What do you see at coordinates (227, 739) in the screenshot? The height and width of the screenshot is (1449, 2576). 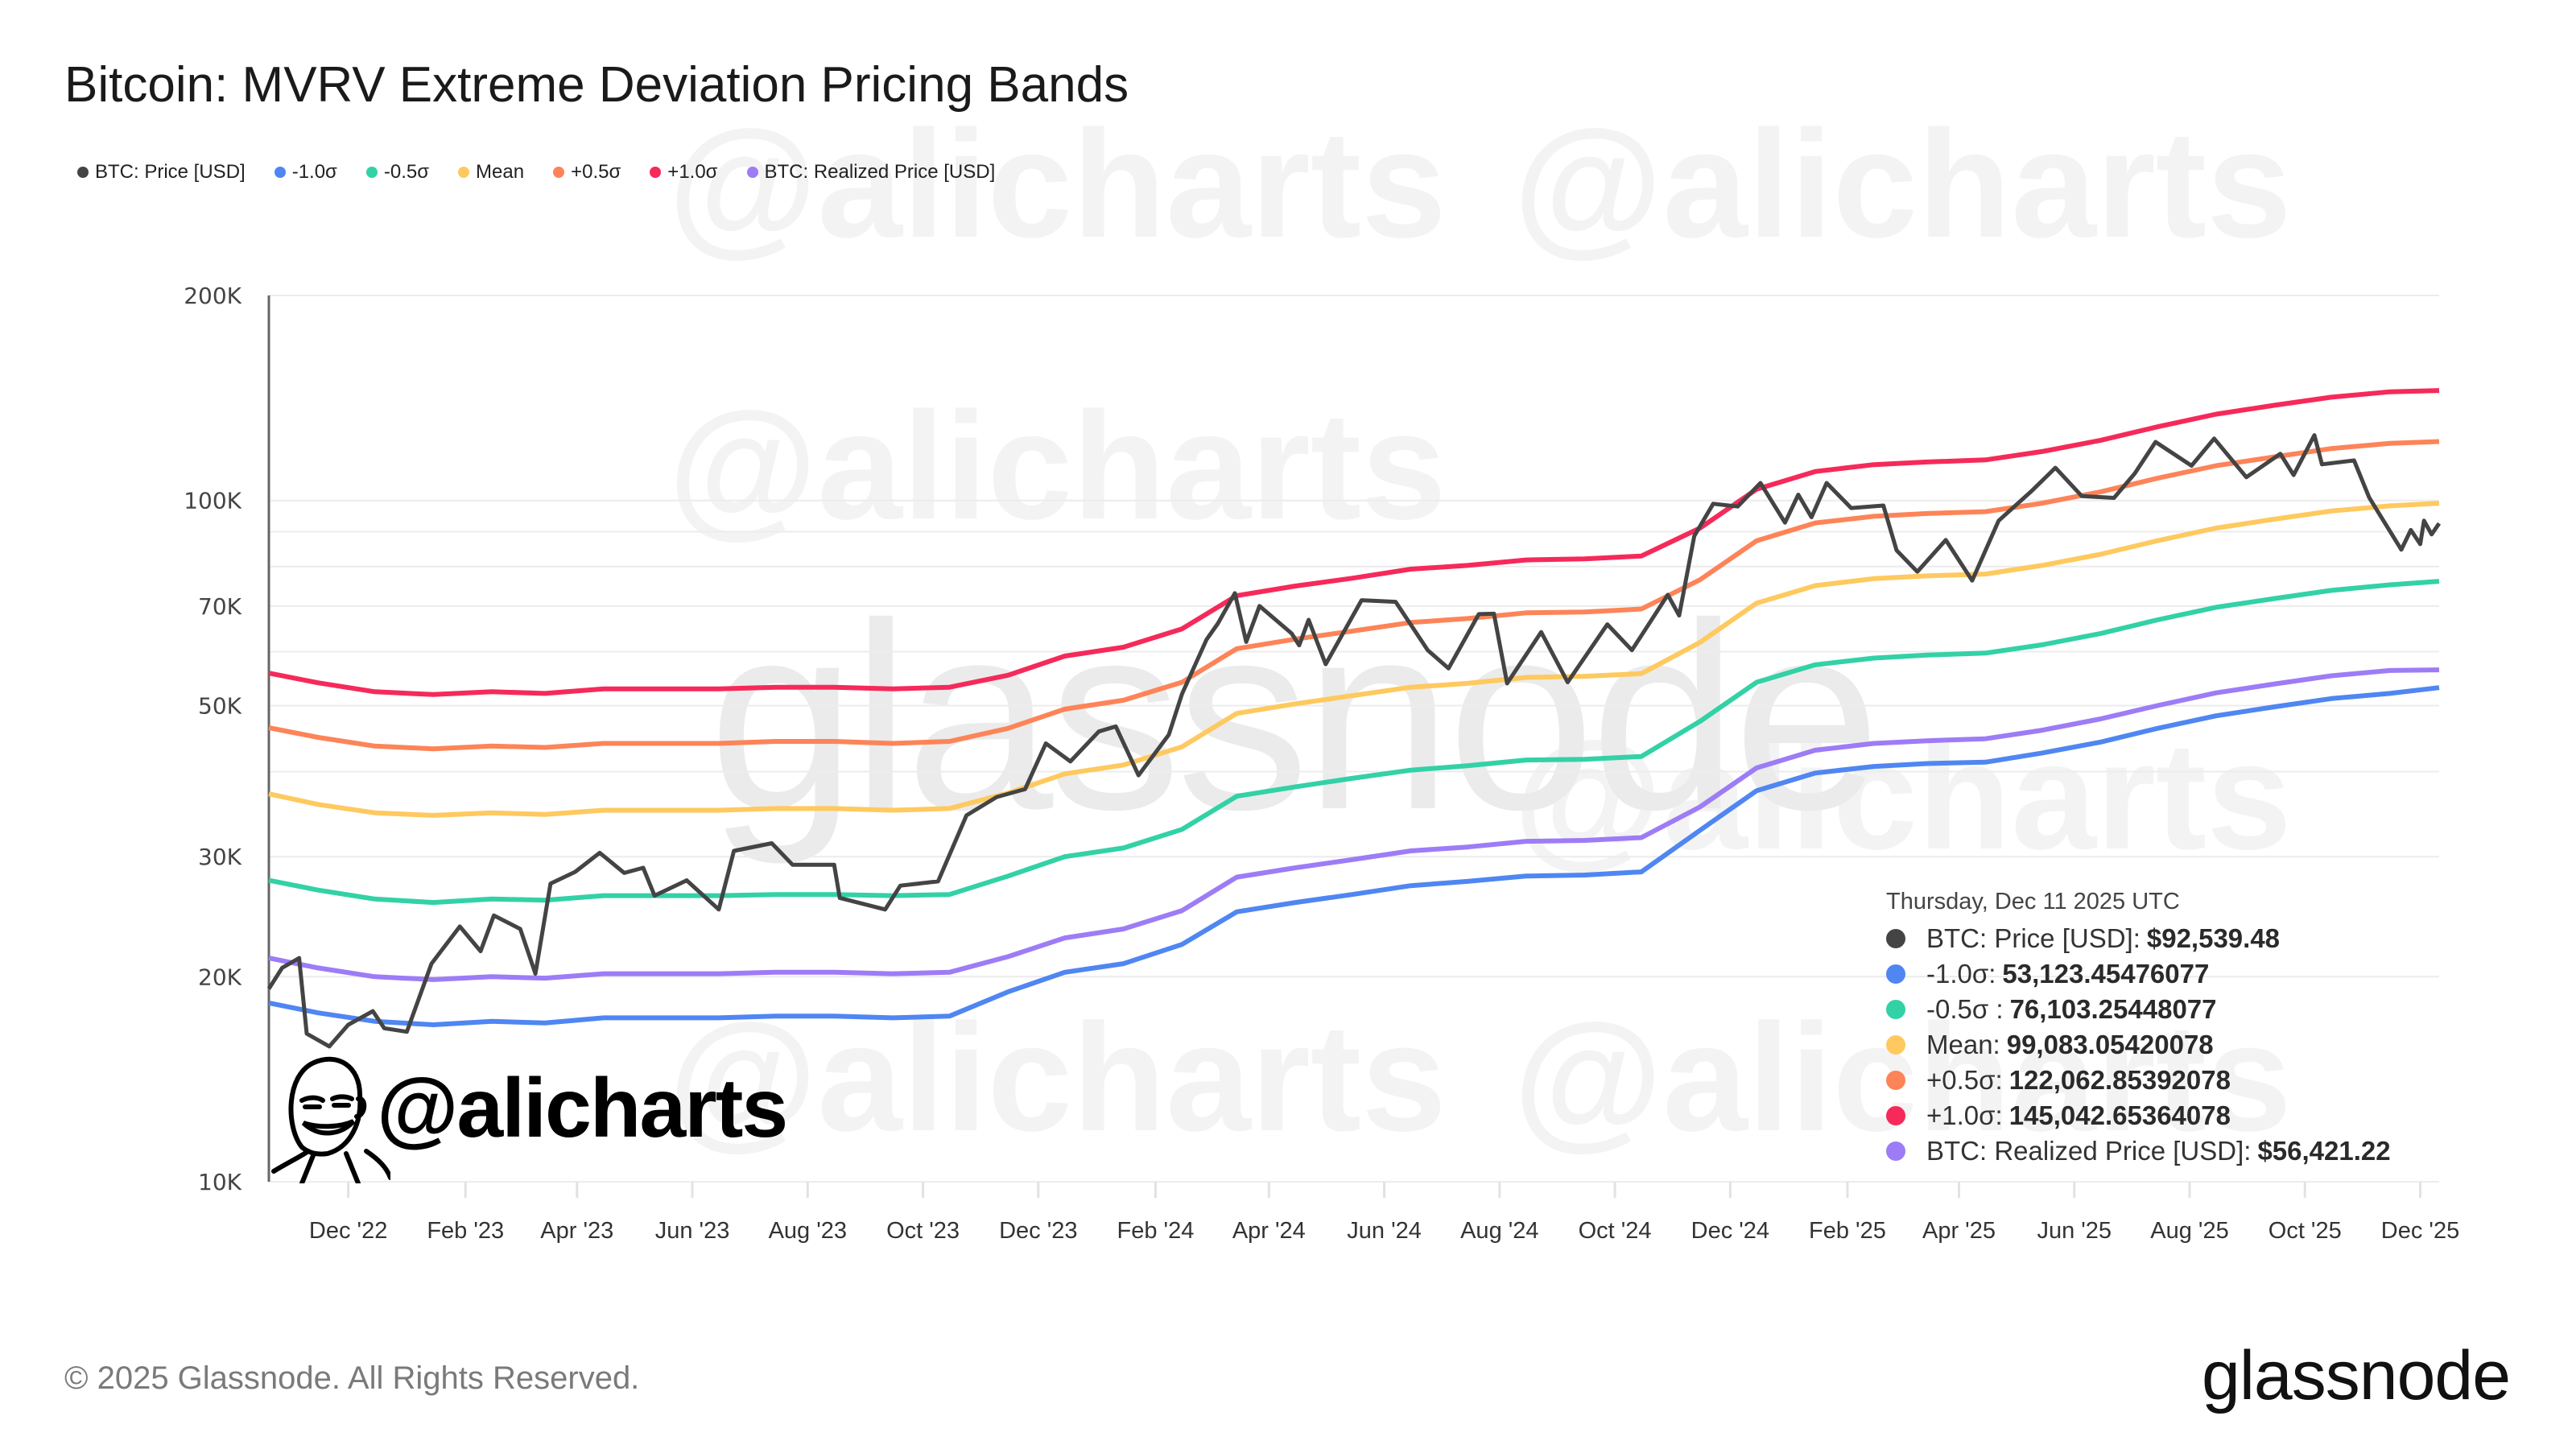 I see `y-axis: 200K 100K 70K 50K 30K 20K 10K` at bounding box center [227, 739].